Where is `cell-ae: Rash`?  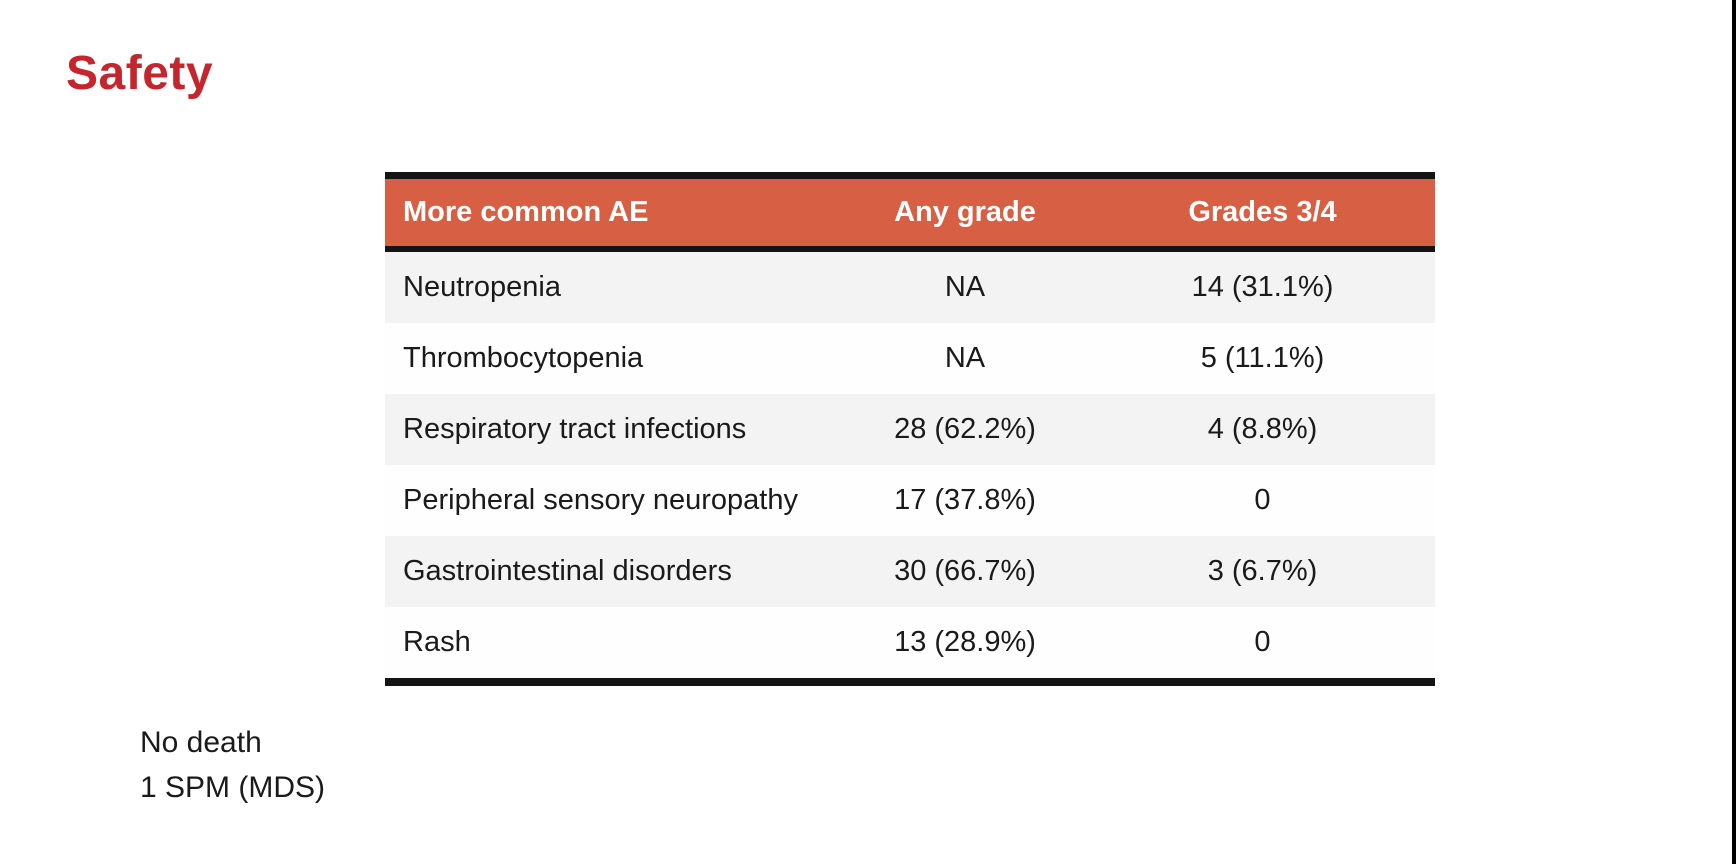 cell-ae: Rash is located at coordinates (437, 642).